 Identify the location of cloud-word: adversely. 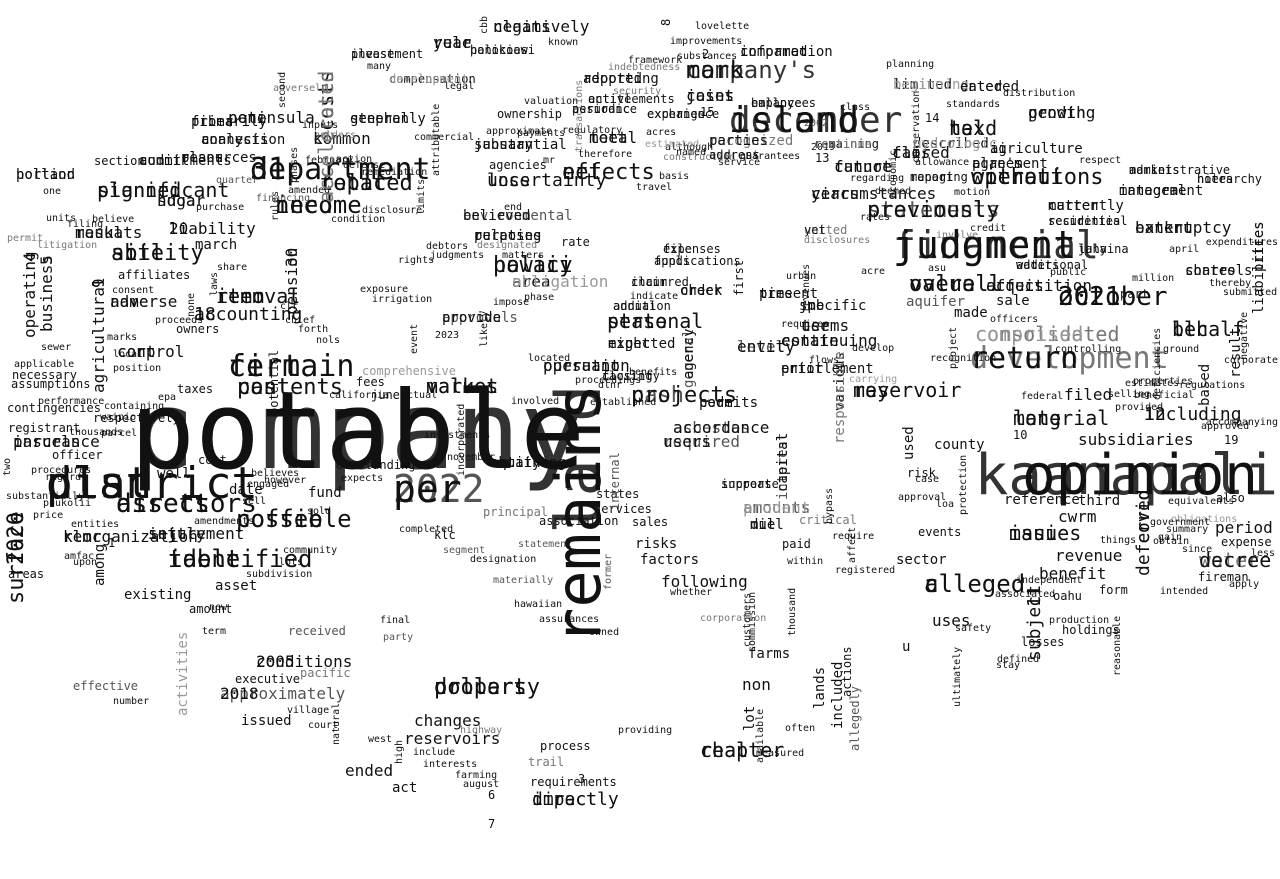
(300, 88).